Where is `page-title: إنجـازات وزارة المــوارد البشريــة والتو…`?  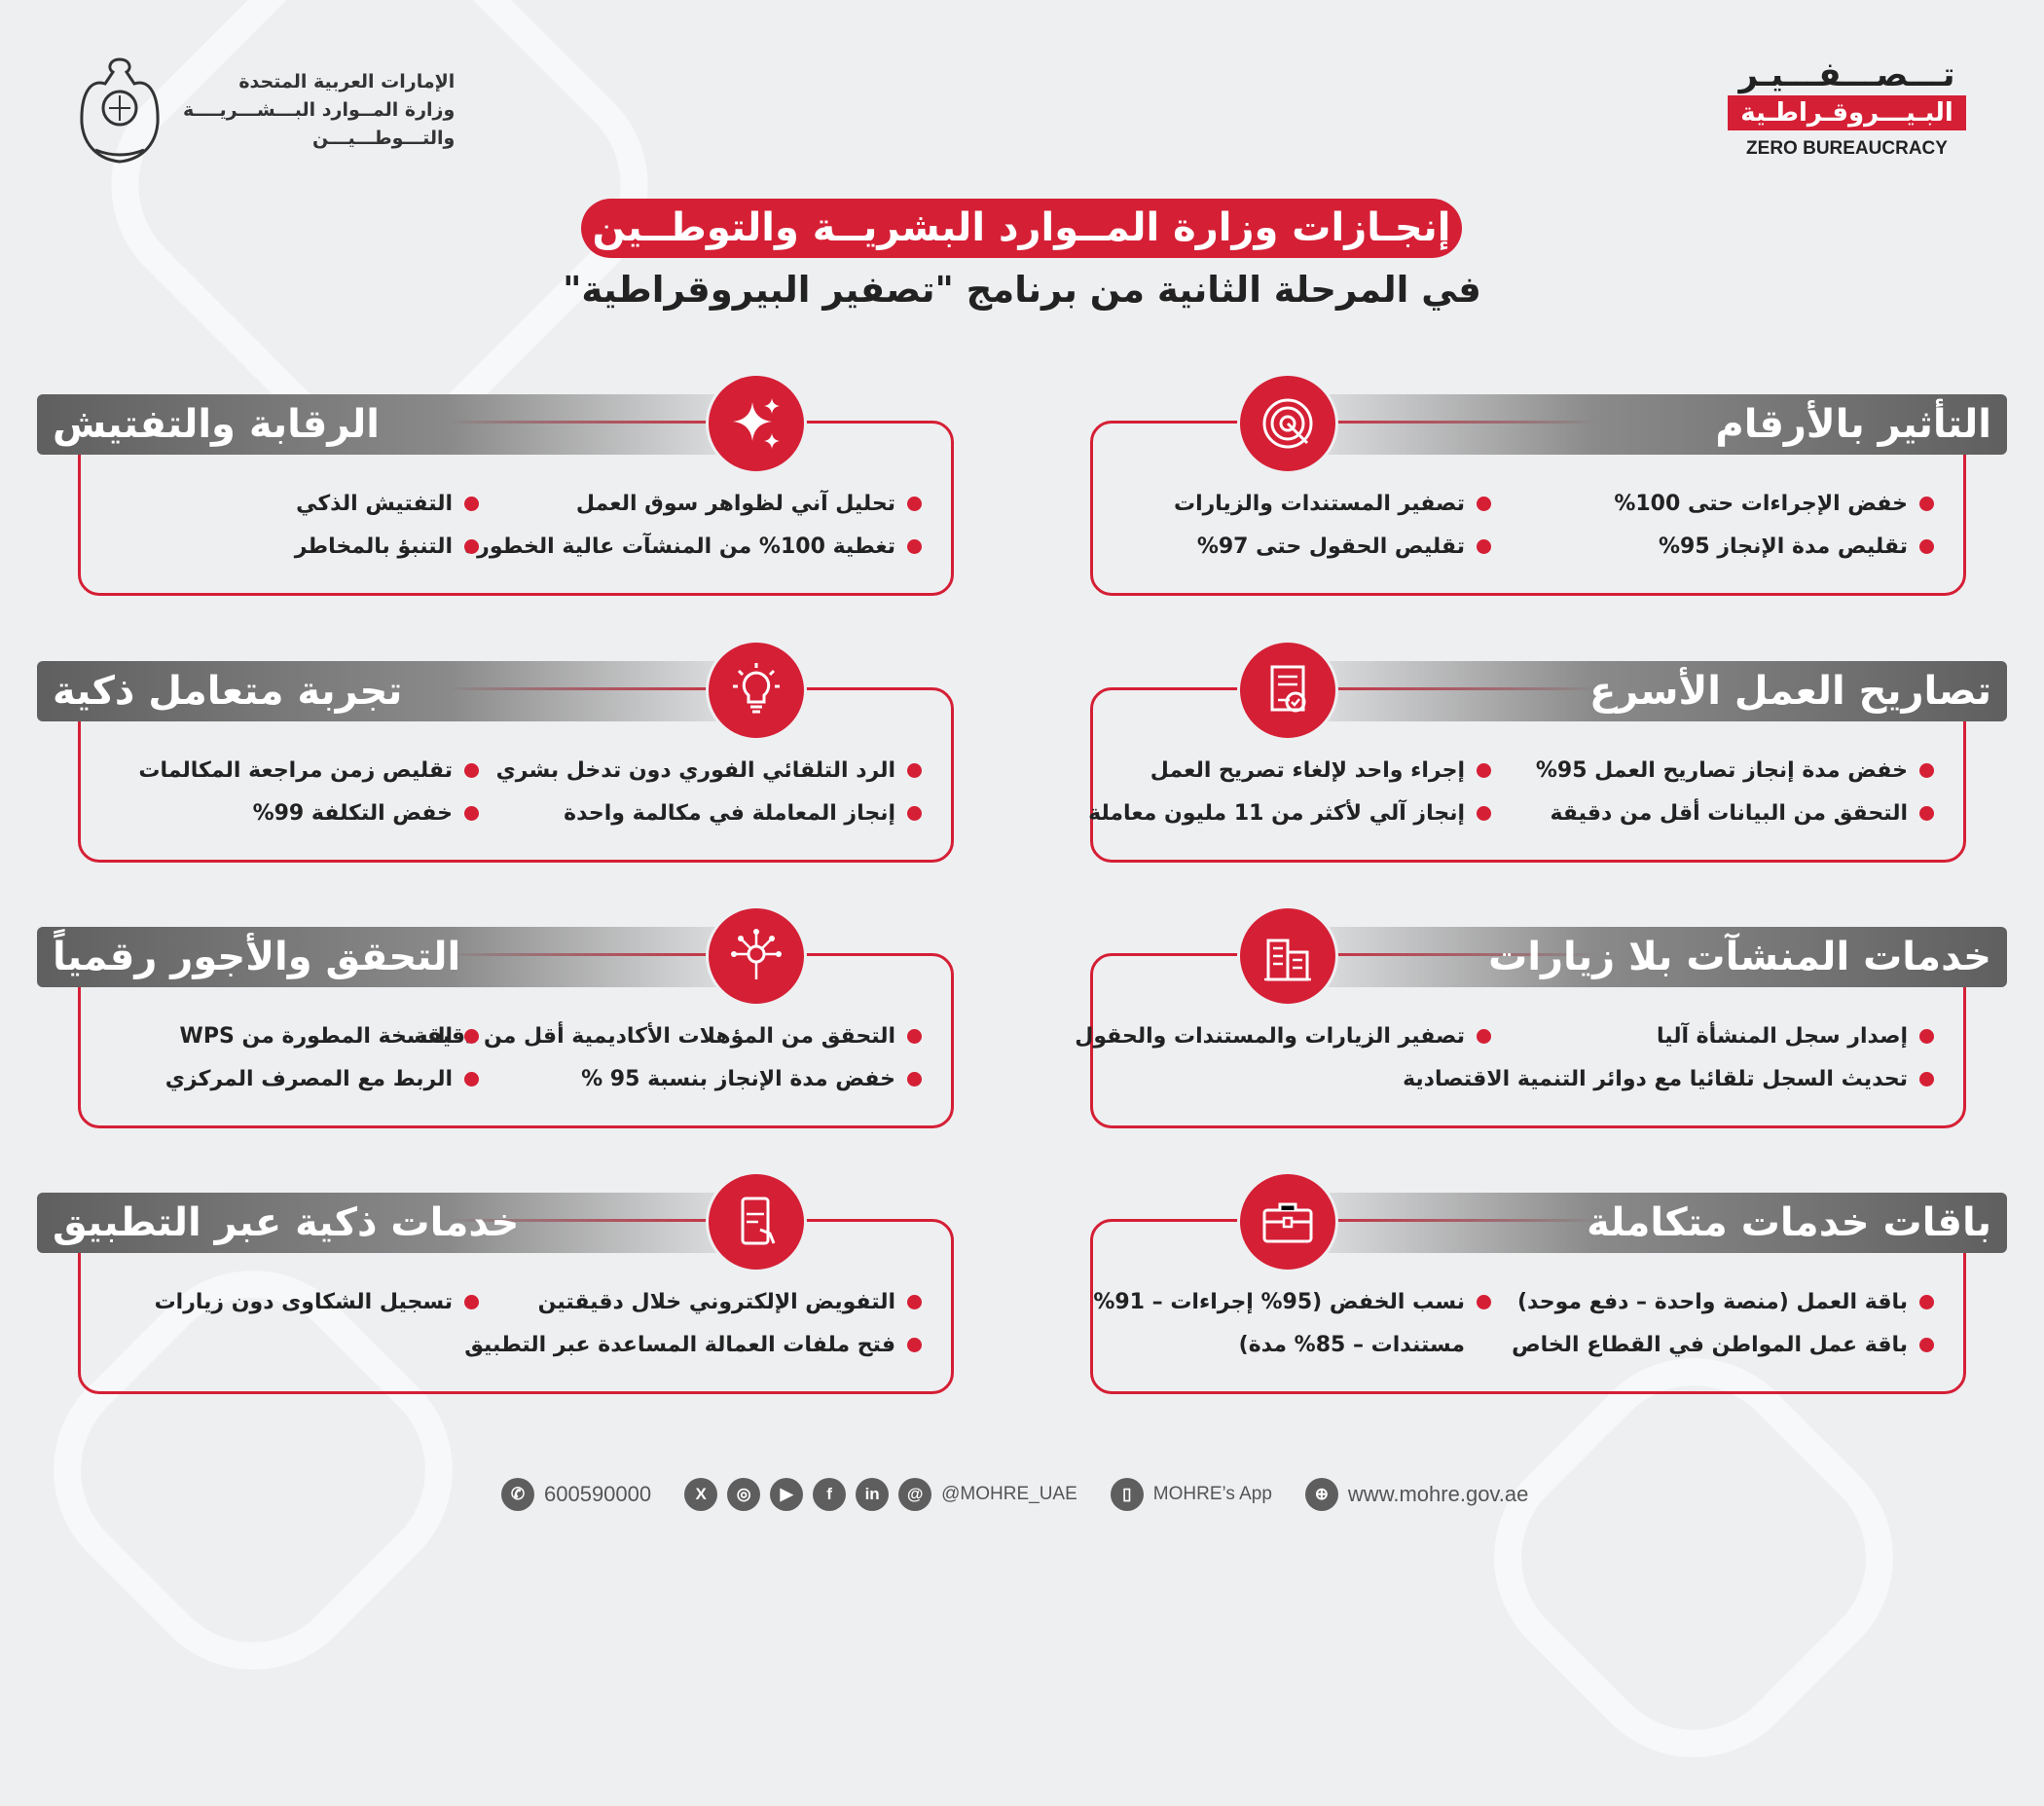
page-title: إنجـازات وزارة المــوارد البشريــة والتو… is located at coordinates (1022, 228).